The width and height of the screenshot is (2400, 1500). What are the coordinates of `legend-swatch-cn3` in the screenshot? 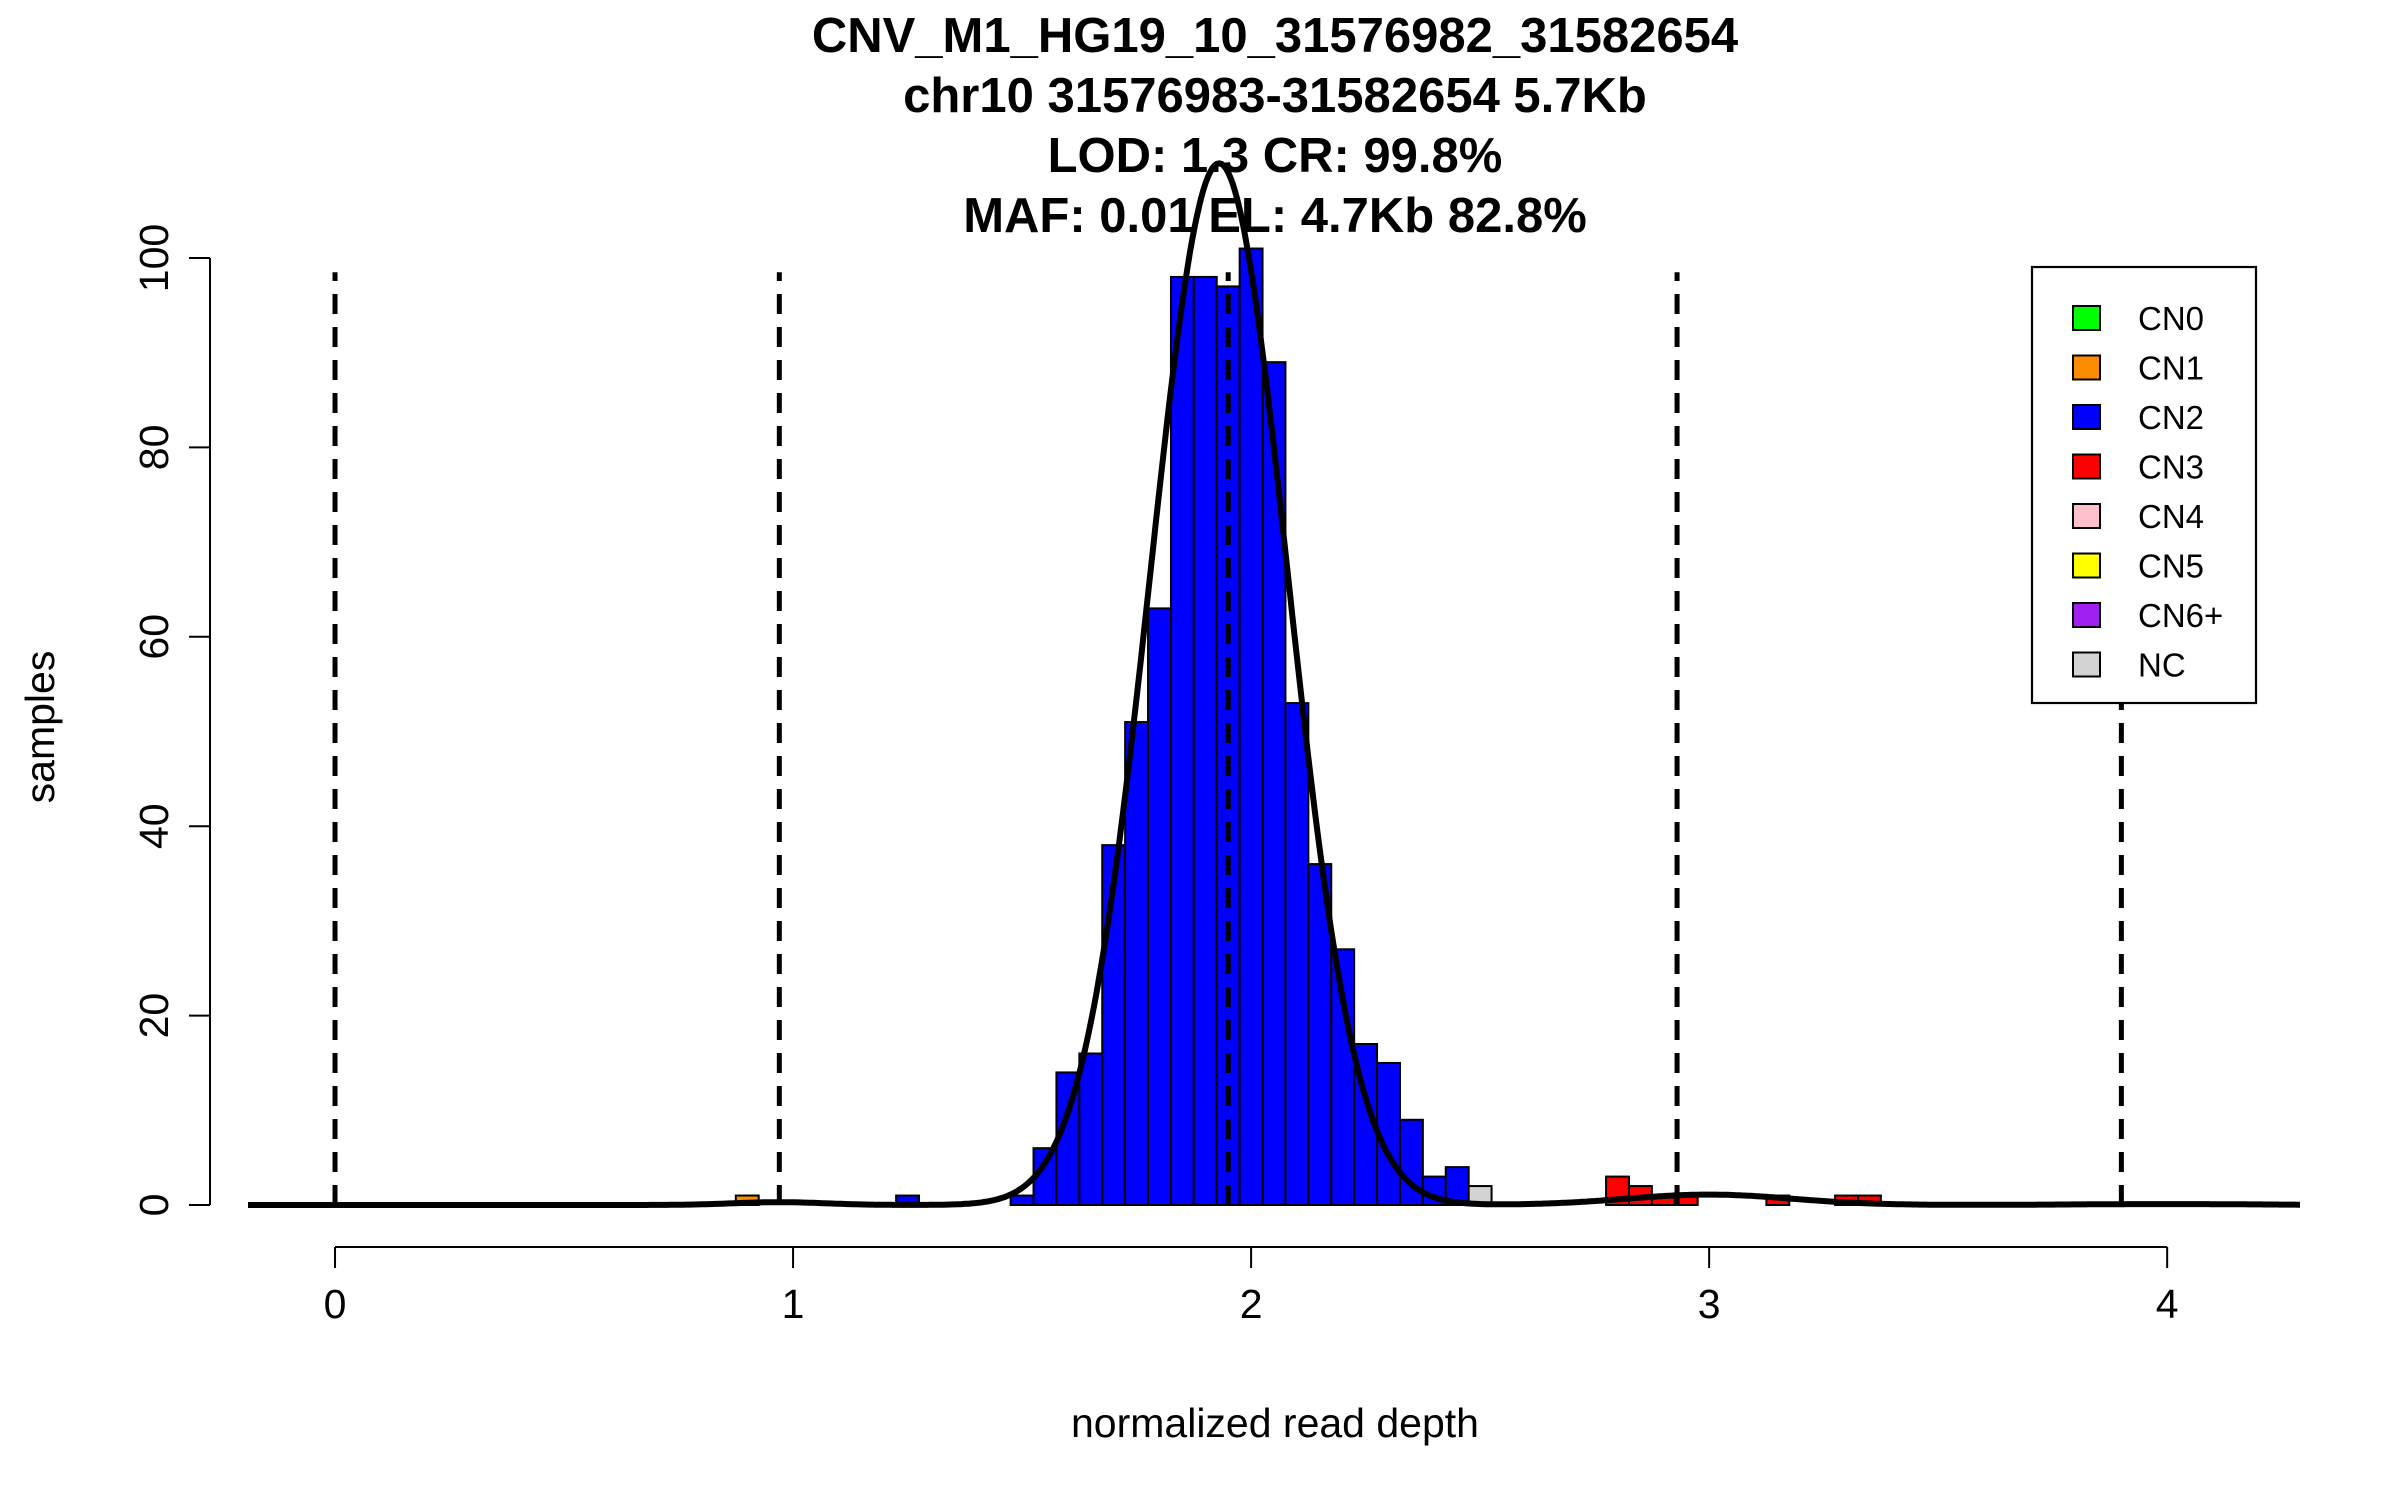 It's located at (2086, 466).